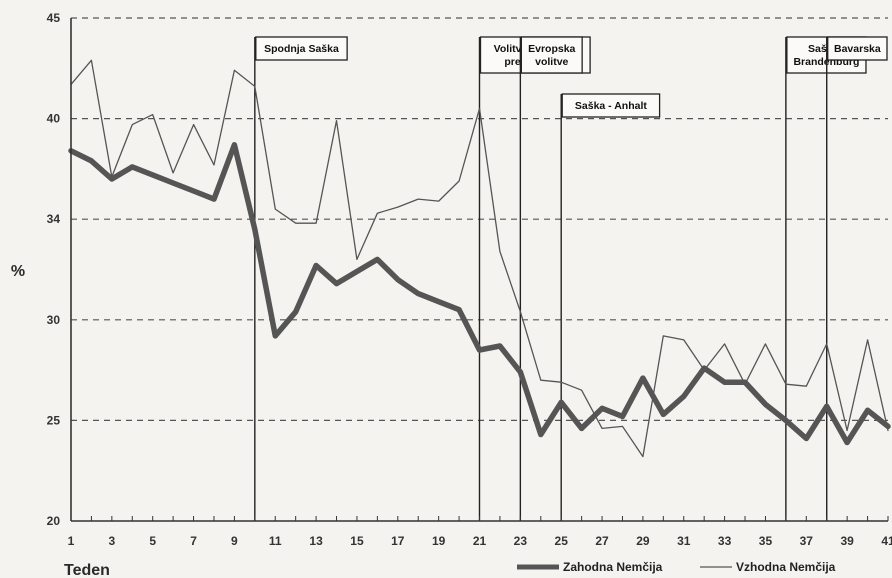  I want to click on x-tick-label-3: 3, so click(112, 541).